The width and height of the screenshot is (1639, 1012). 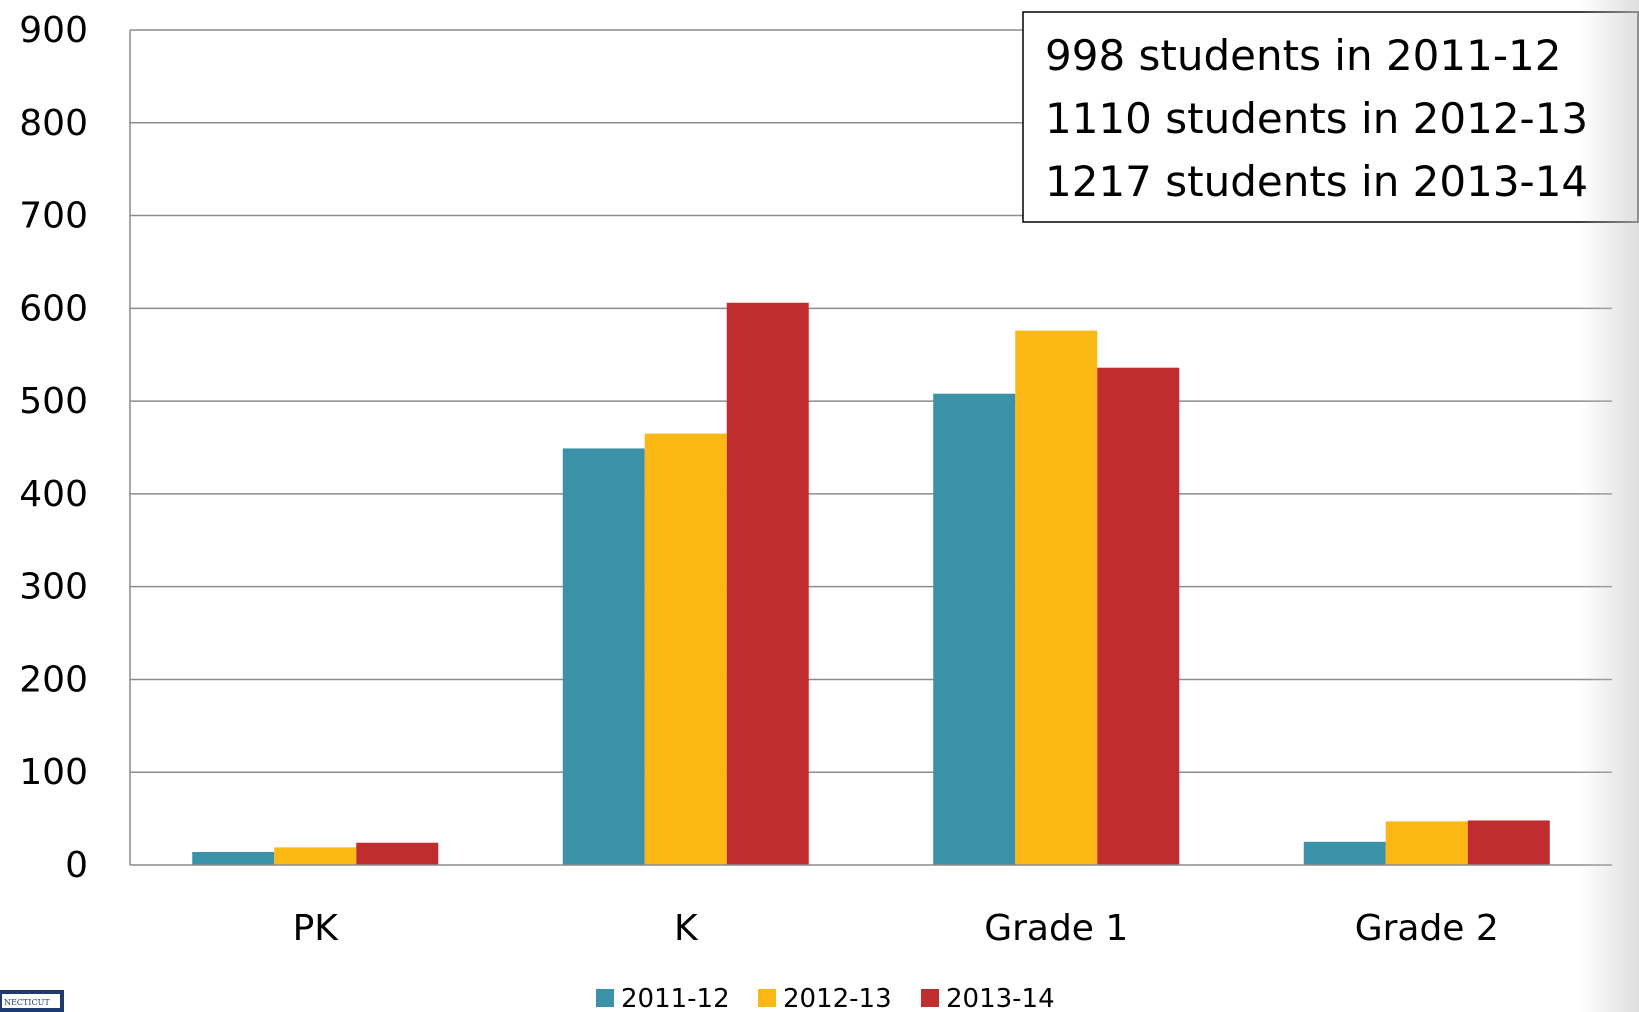 I want to click on legend: 2011-12 2012-13 2013-14, so click(x=825, y=998).